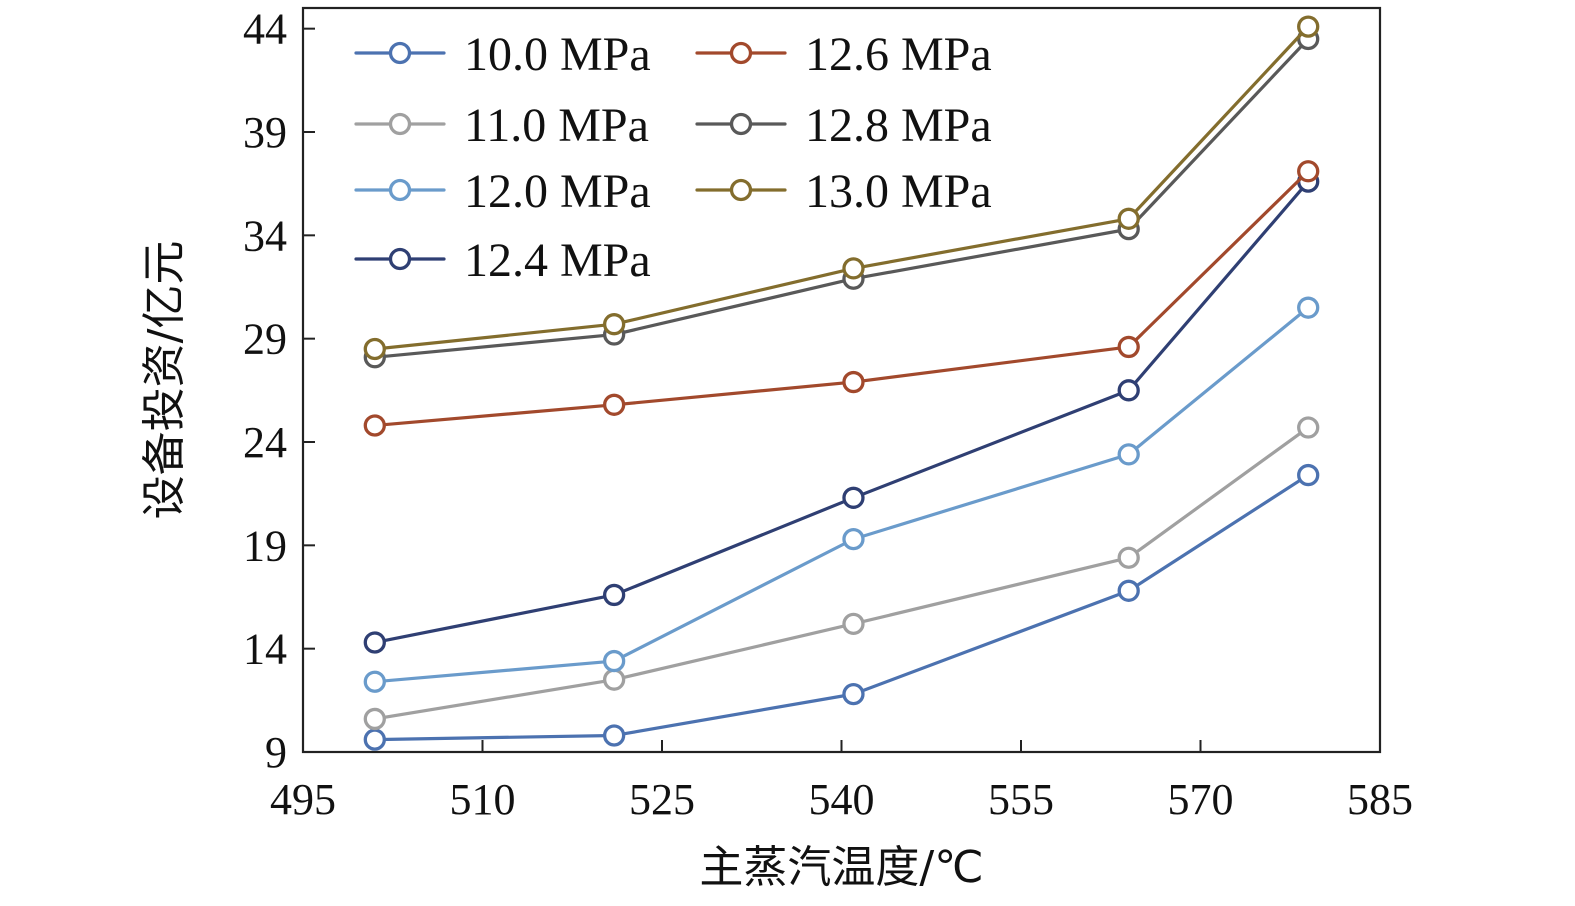 The image size is (1575, 906). Describe the element at coordinates (842, 799) in the screenshot. I see `x-tick-label: 540` at that location.